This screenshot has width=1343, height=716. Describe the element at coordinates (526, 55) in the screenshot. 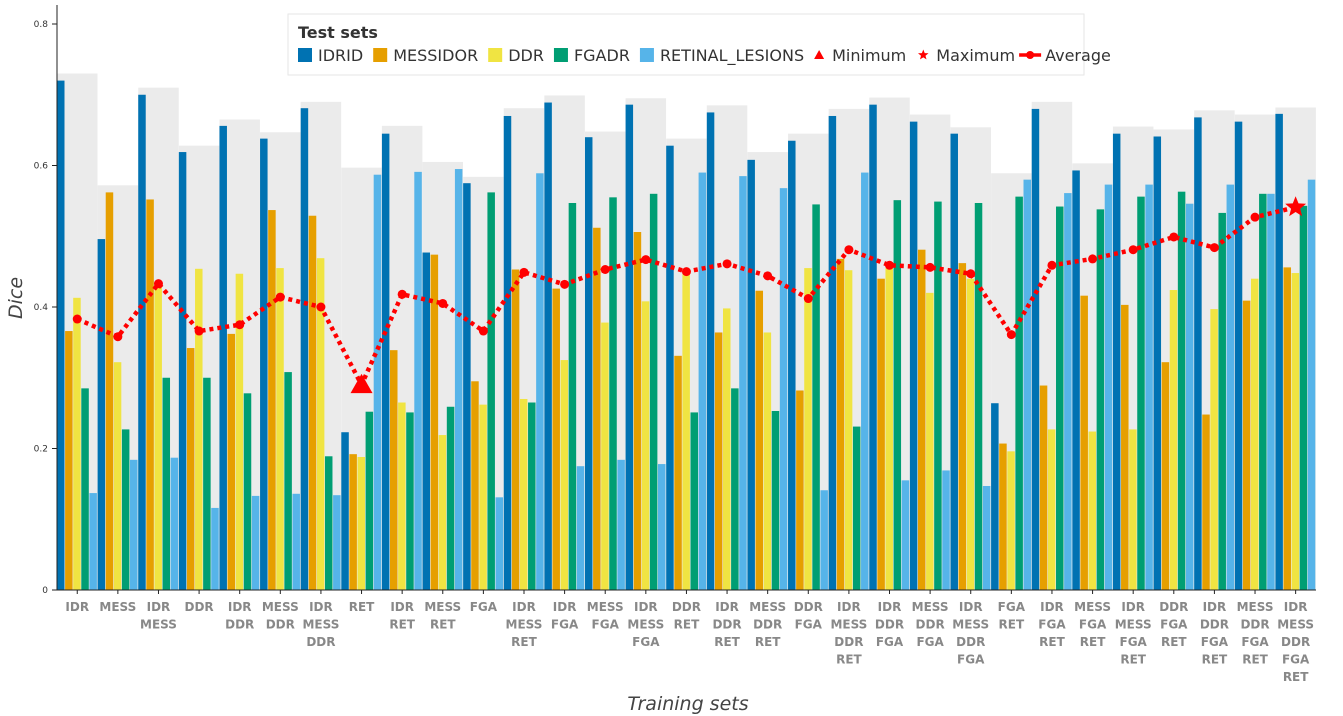

I see `legend-label: DDR` at that location.